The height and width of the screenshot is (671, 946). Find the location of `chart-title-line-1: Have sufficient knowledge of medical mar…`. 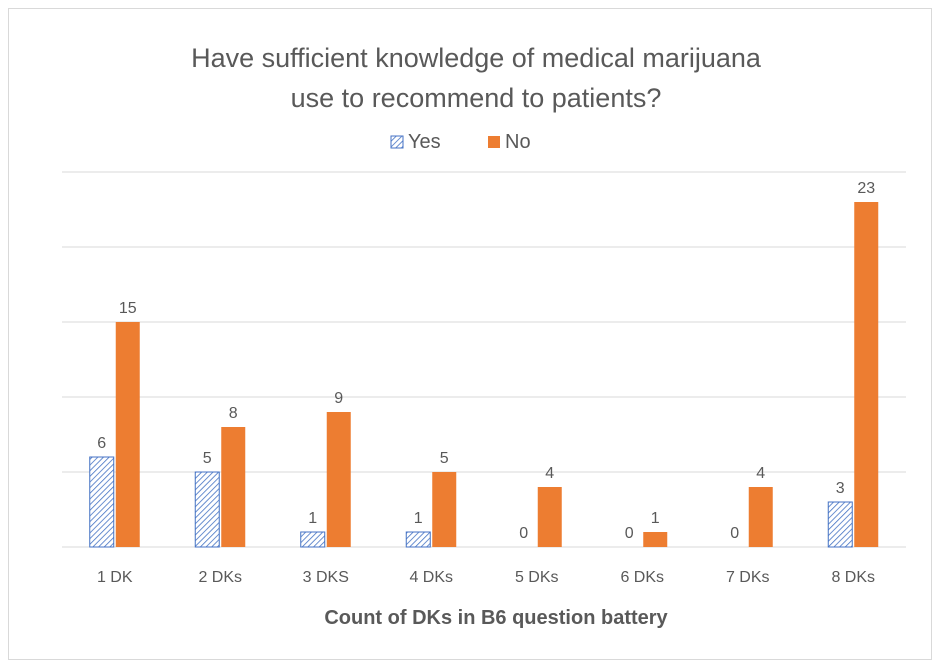

chart-title-line-1: Have sufficient knowledge of medical mar… is located at coordinates (476, 58).